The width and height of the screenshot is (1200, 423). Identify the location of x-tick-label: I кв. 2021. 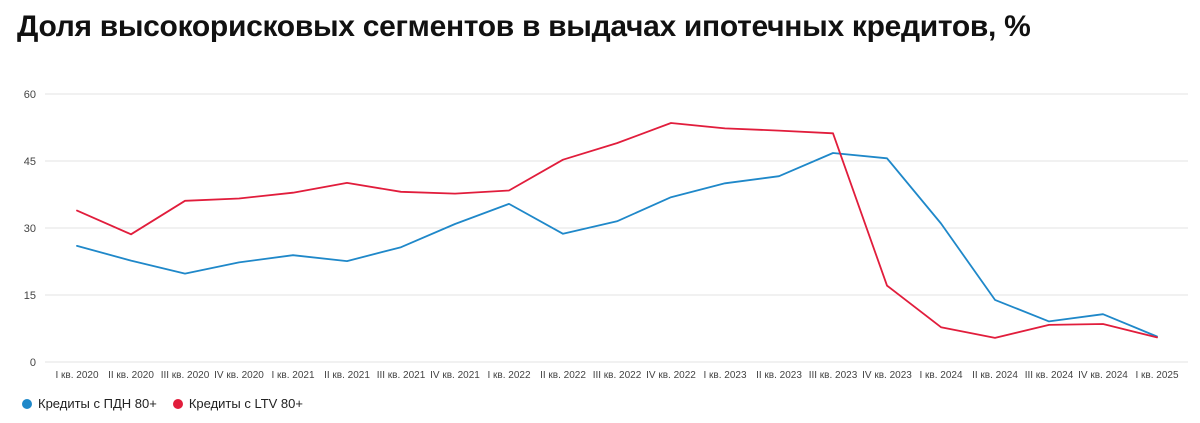
(292, 375).